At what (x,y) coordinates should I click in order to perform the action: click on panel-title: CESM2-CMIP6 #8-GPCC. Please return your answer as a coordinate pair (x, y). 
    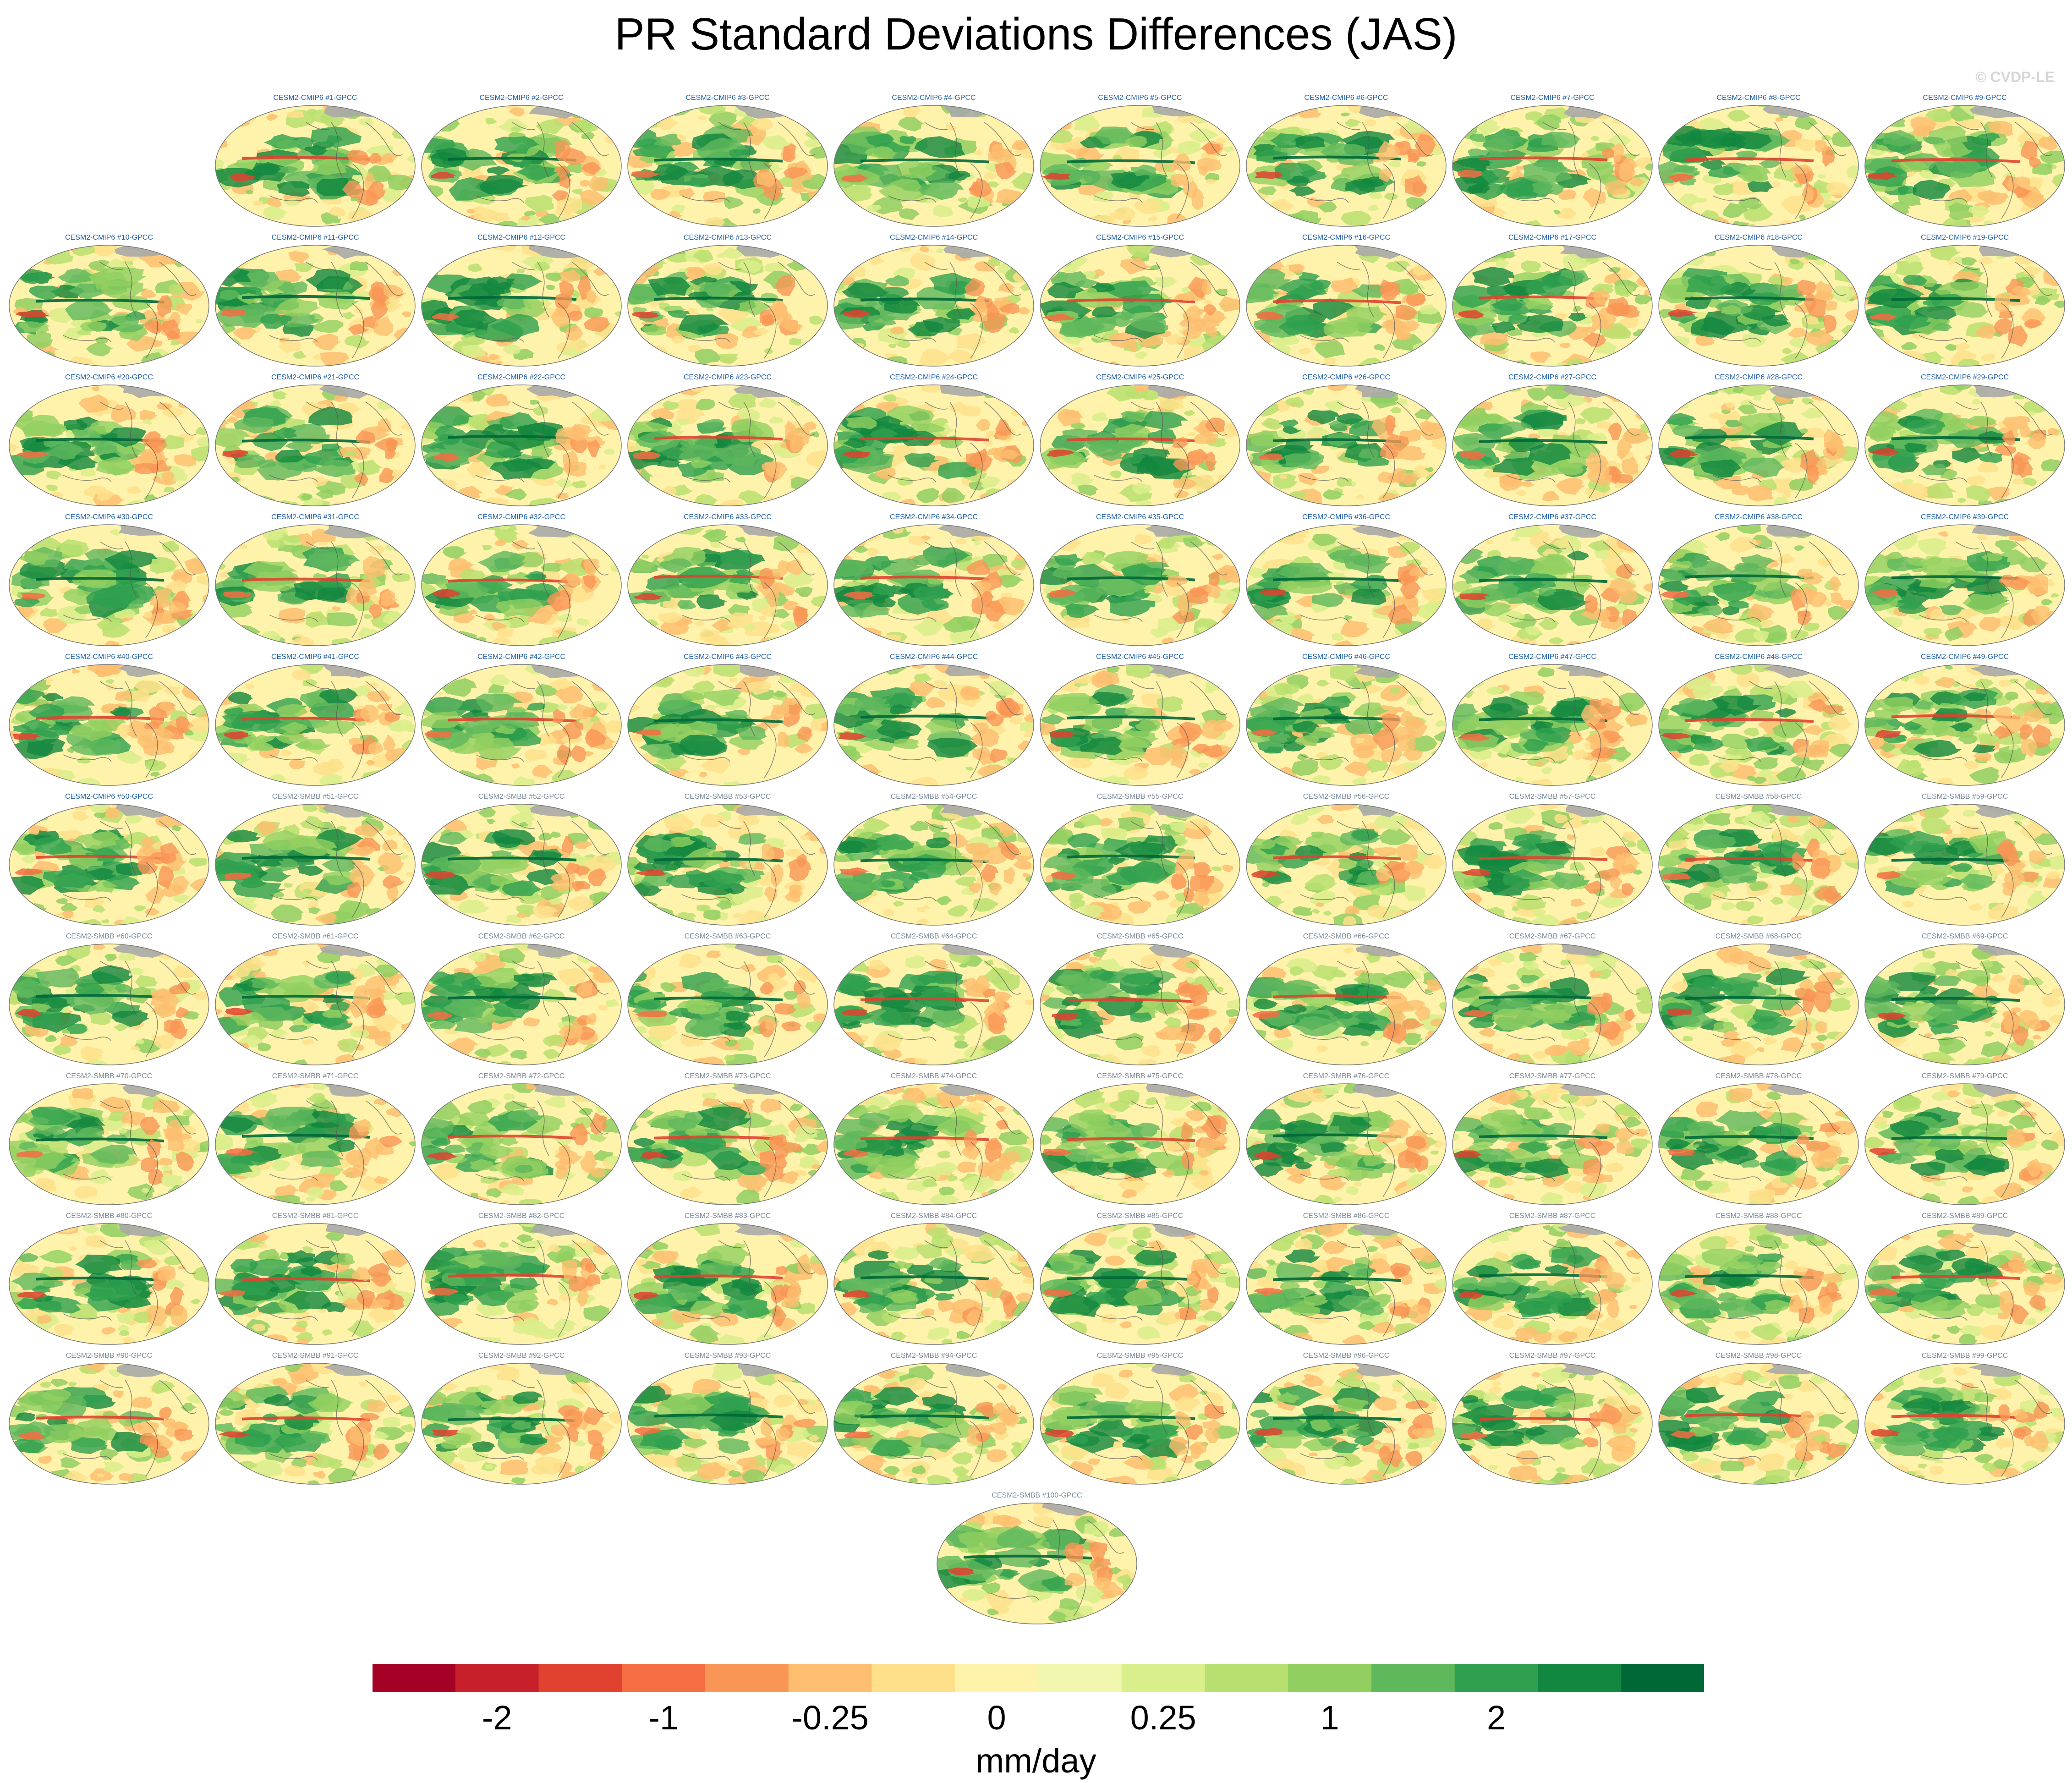
    Looking at the image, I should click on (1758, 98).